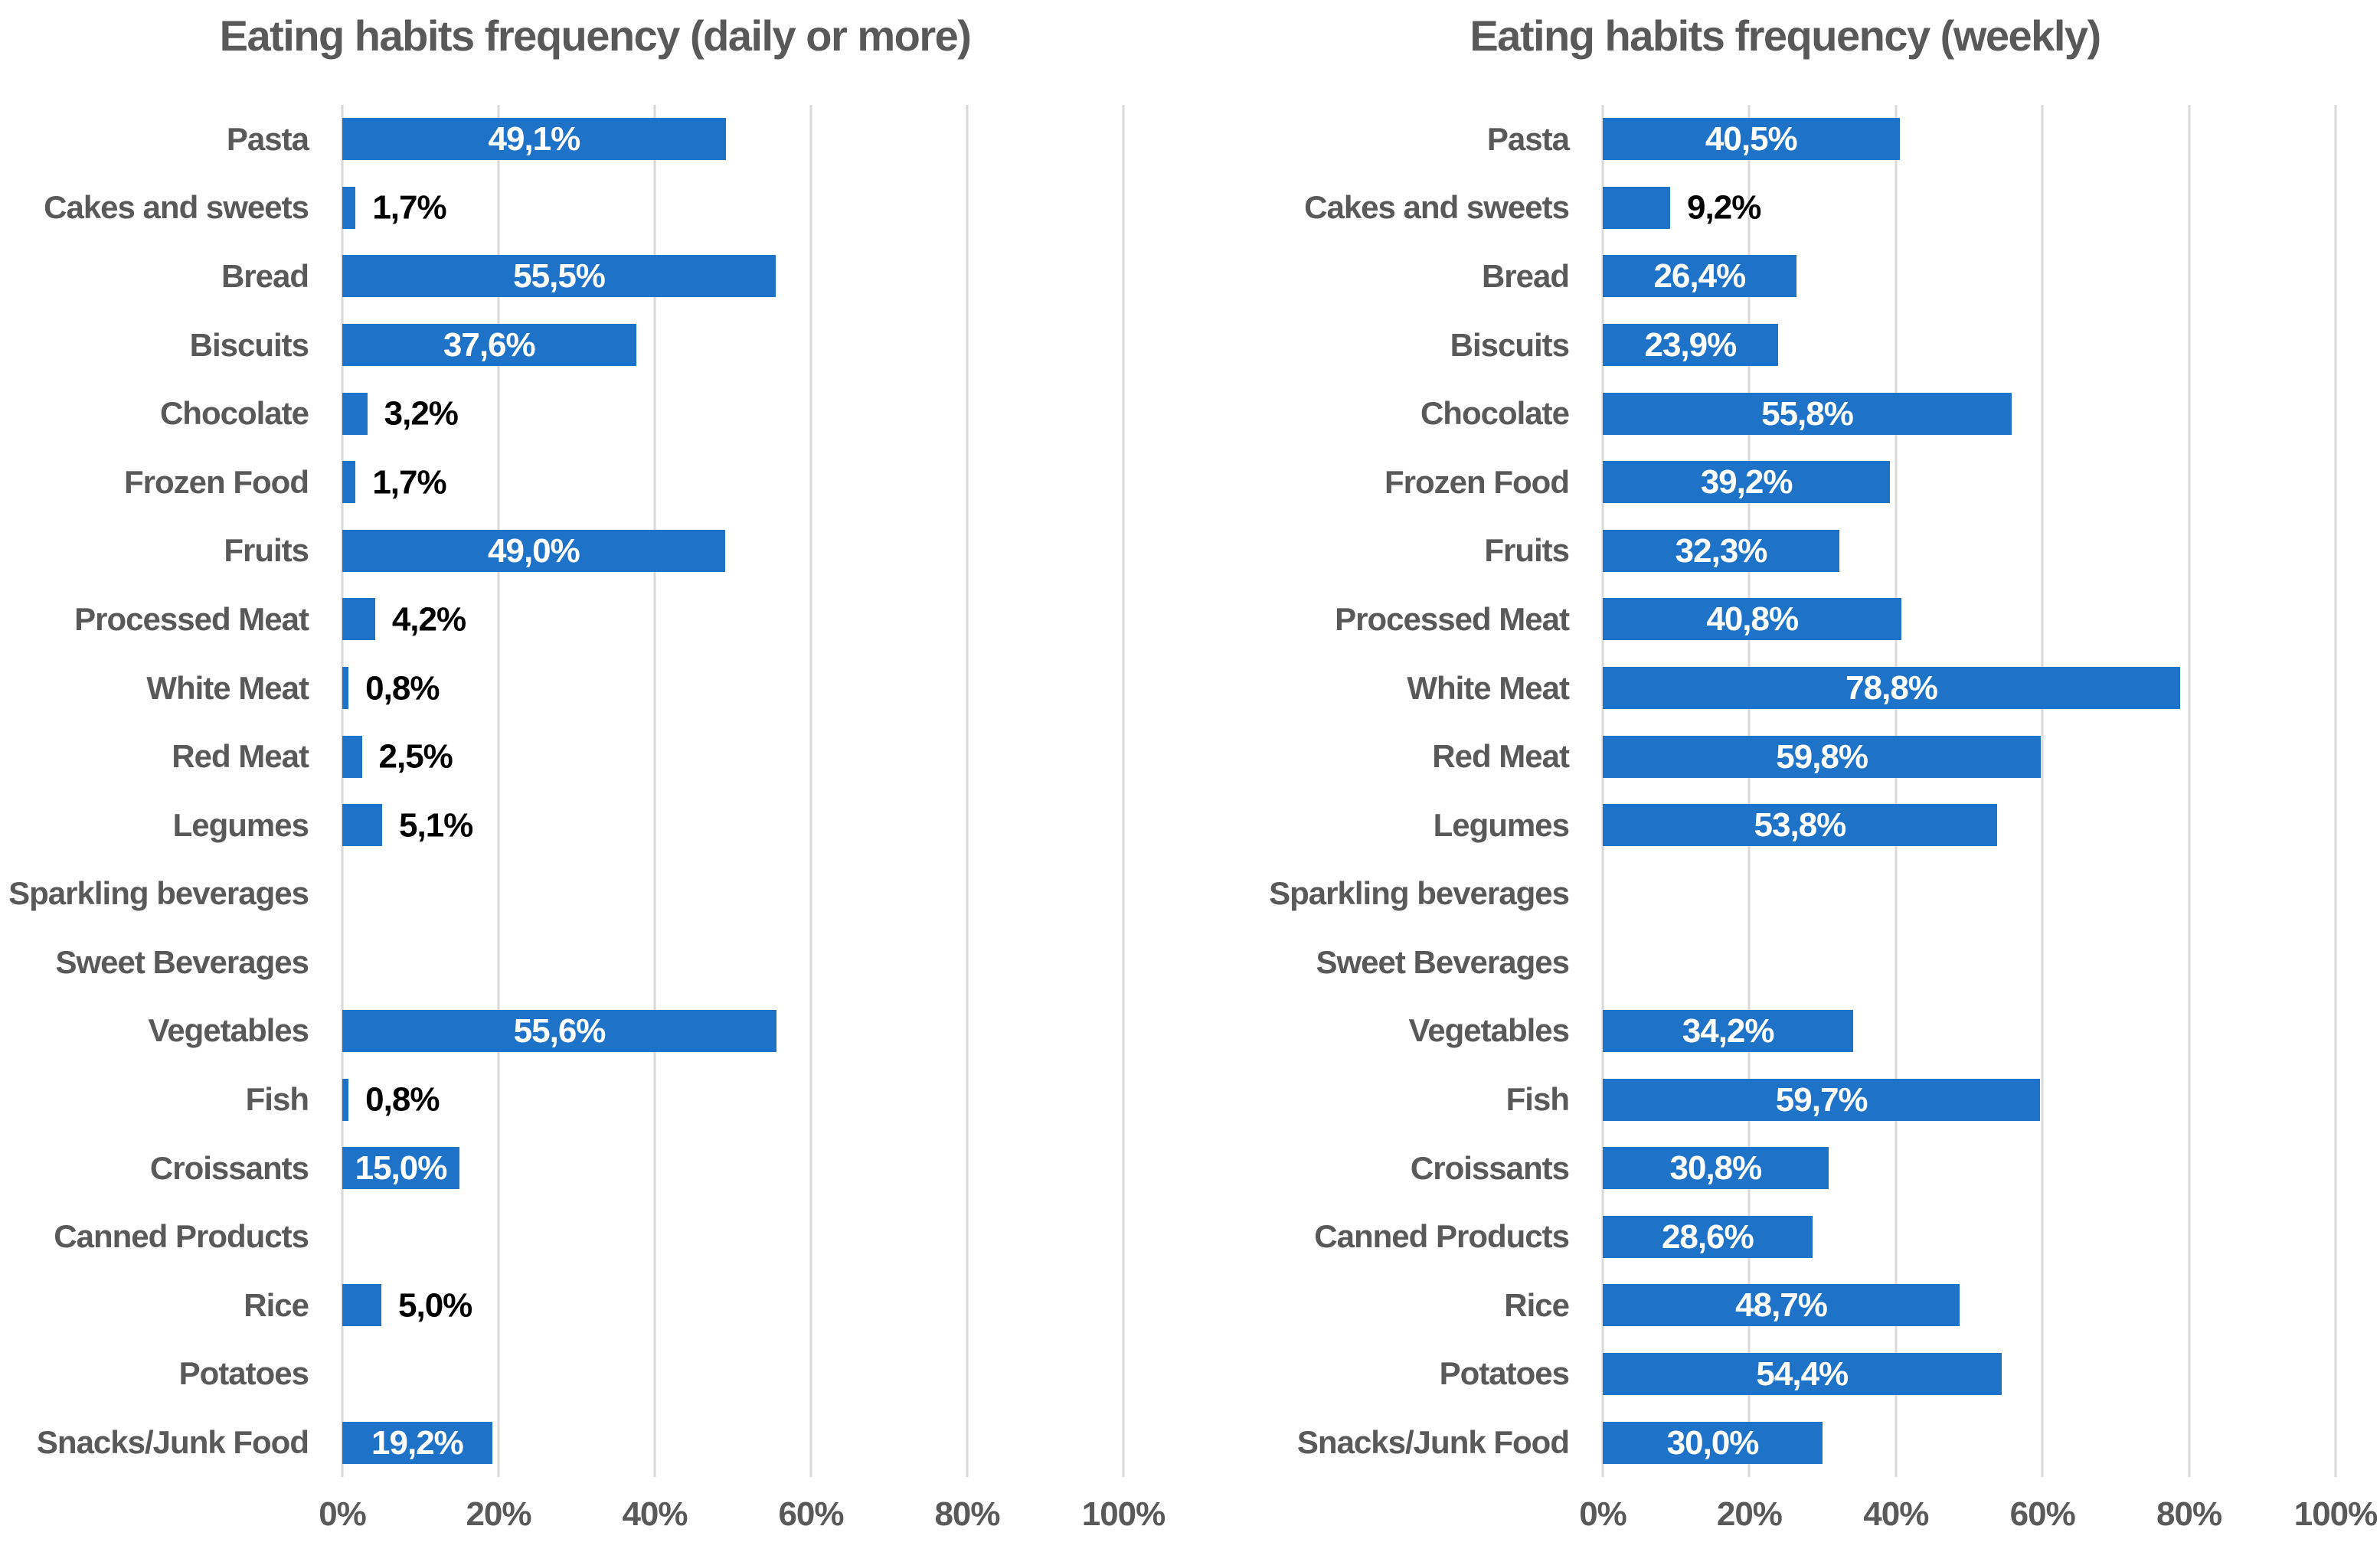 The height and width of the screenshot is (1552, 2380). I want to click on category-label: Sparkling beverages, so click(158, 893).